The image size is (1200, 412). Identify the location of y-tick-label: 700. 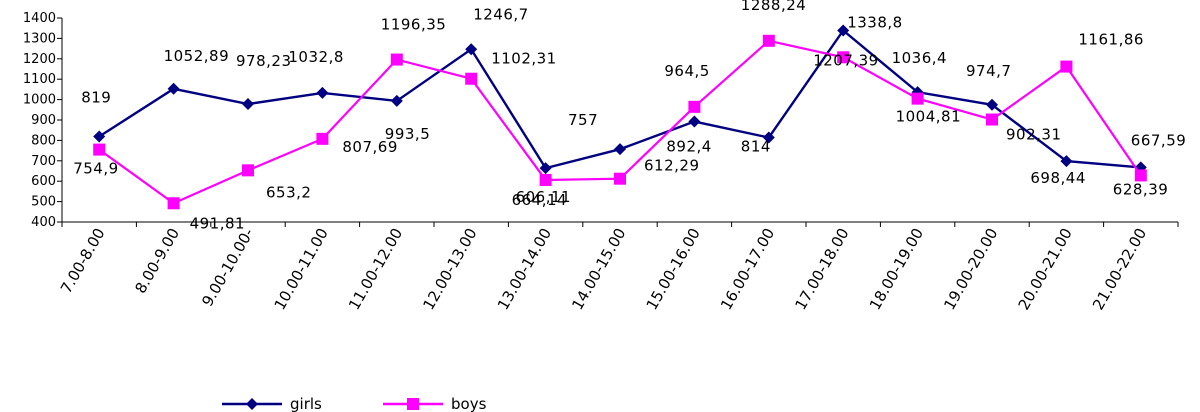
(43, 161).